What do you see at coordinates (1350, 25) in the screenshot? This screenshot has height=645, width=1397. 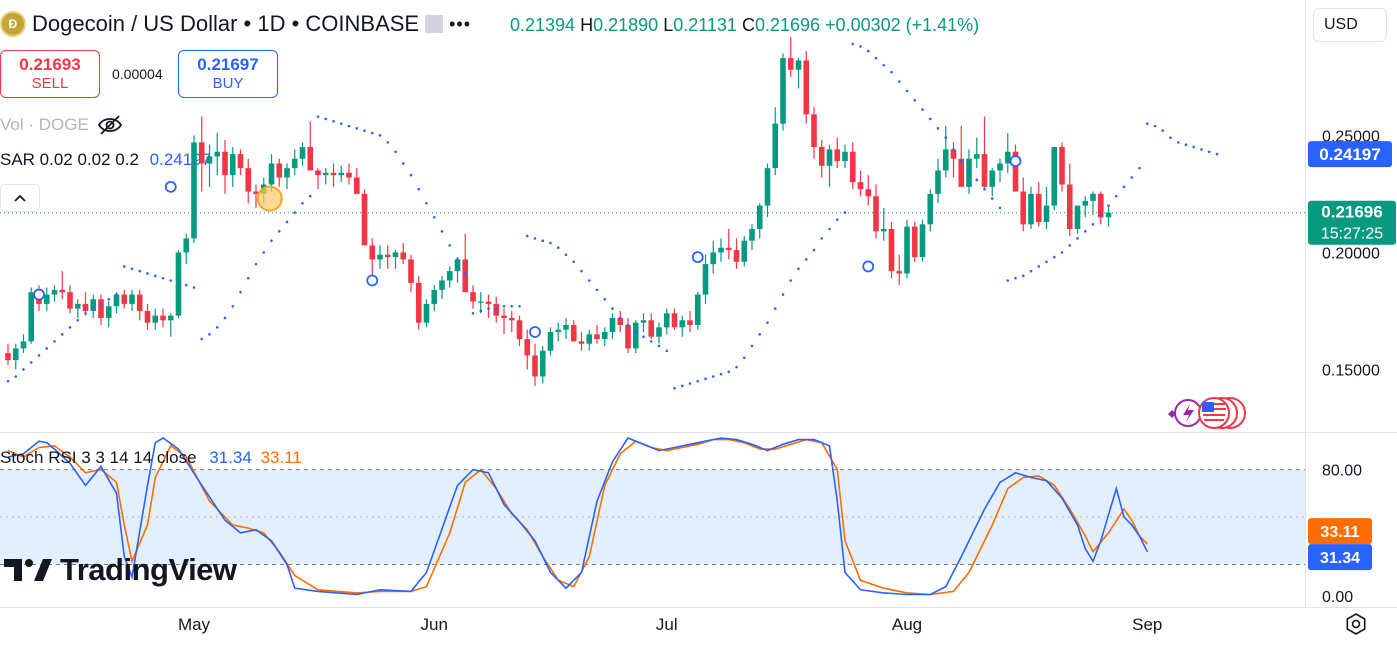 I see `currency-selector: USD` at bounding box center [1350, 25].